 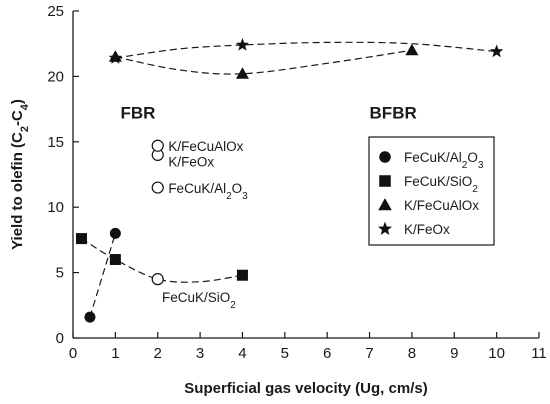 What do you see at coordinates (496, 353) in the screenshot?
I see `x-tick-label: 10` at bounding box center [496, 353].